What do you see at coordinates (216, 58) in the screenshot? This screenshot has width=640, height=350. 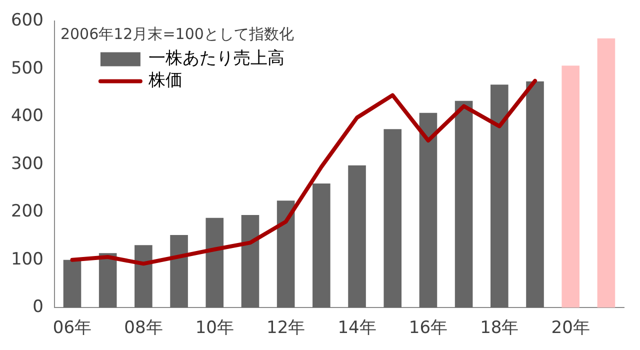 I see `legend-label: 一株あたり売上高` at bounding box center [216, 58].